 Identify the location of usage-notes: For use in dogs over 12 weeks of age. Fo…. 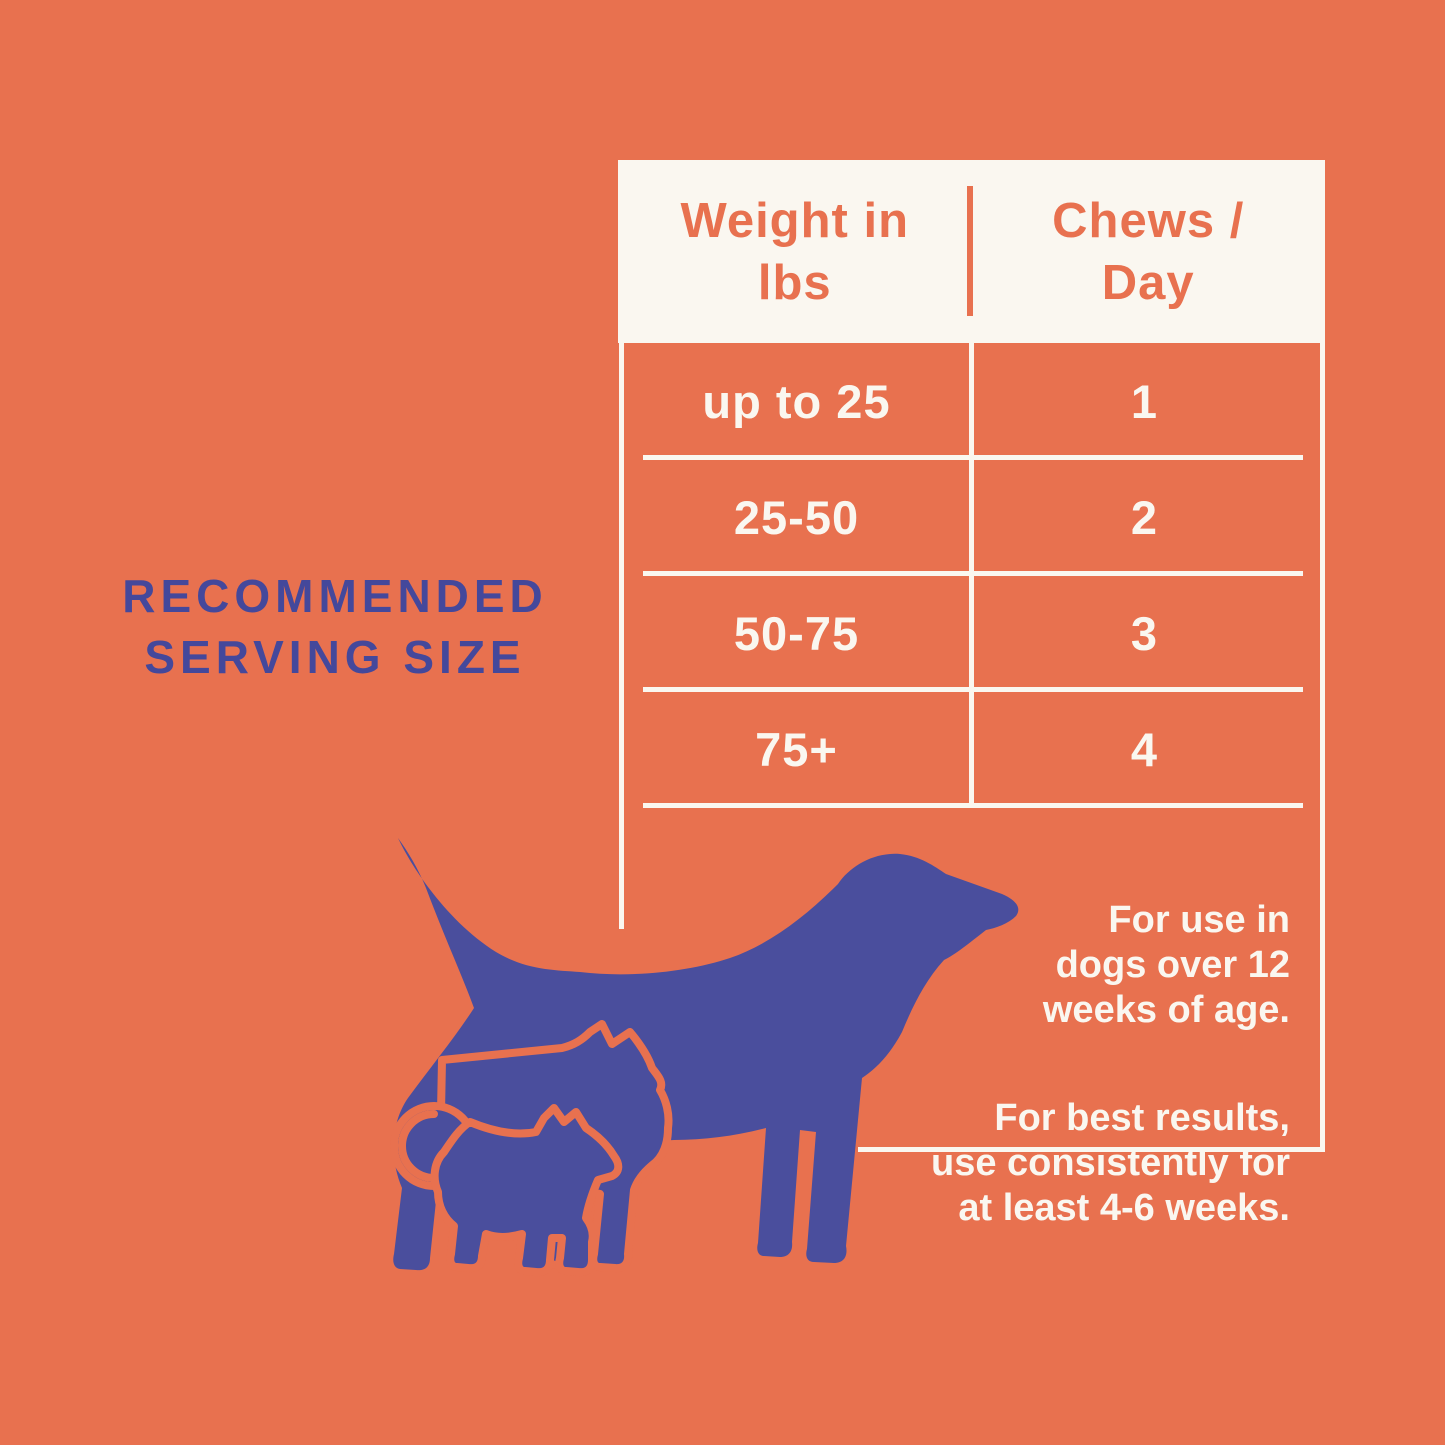
(1090, 1073).